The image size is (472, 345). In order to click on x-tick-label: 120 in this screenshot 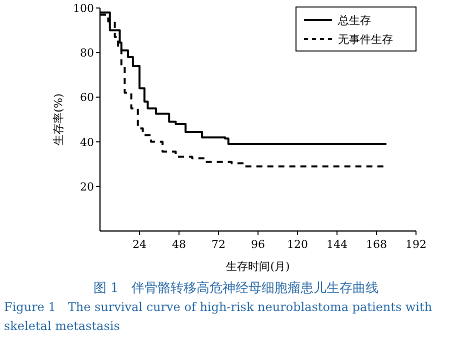, I will do `click(297, 244)`.